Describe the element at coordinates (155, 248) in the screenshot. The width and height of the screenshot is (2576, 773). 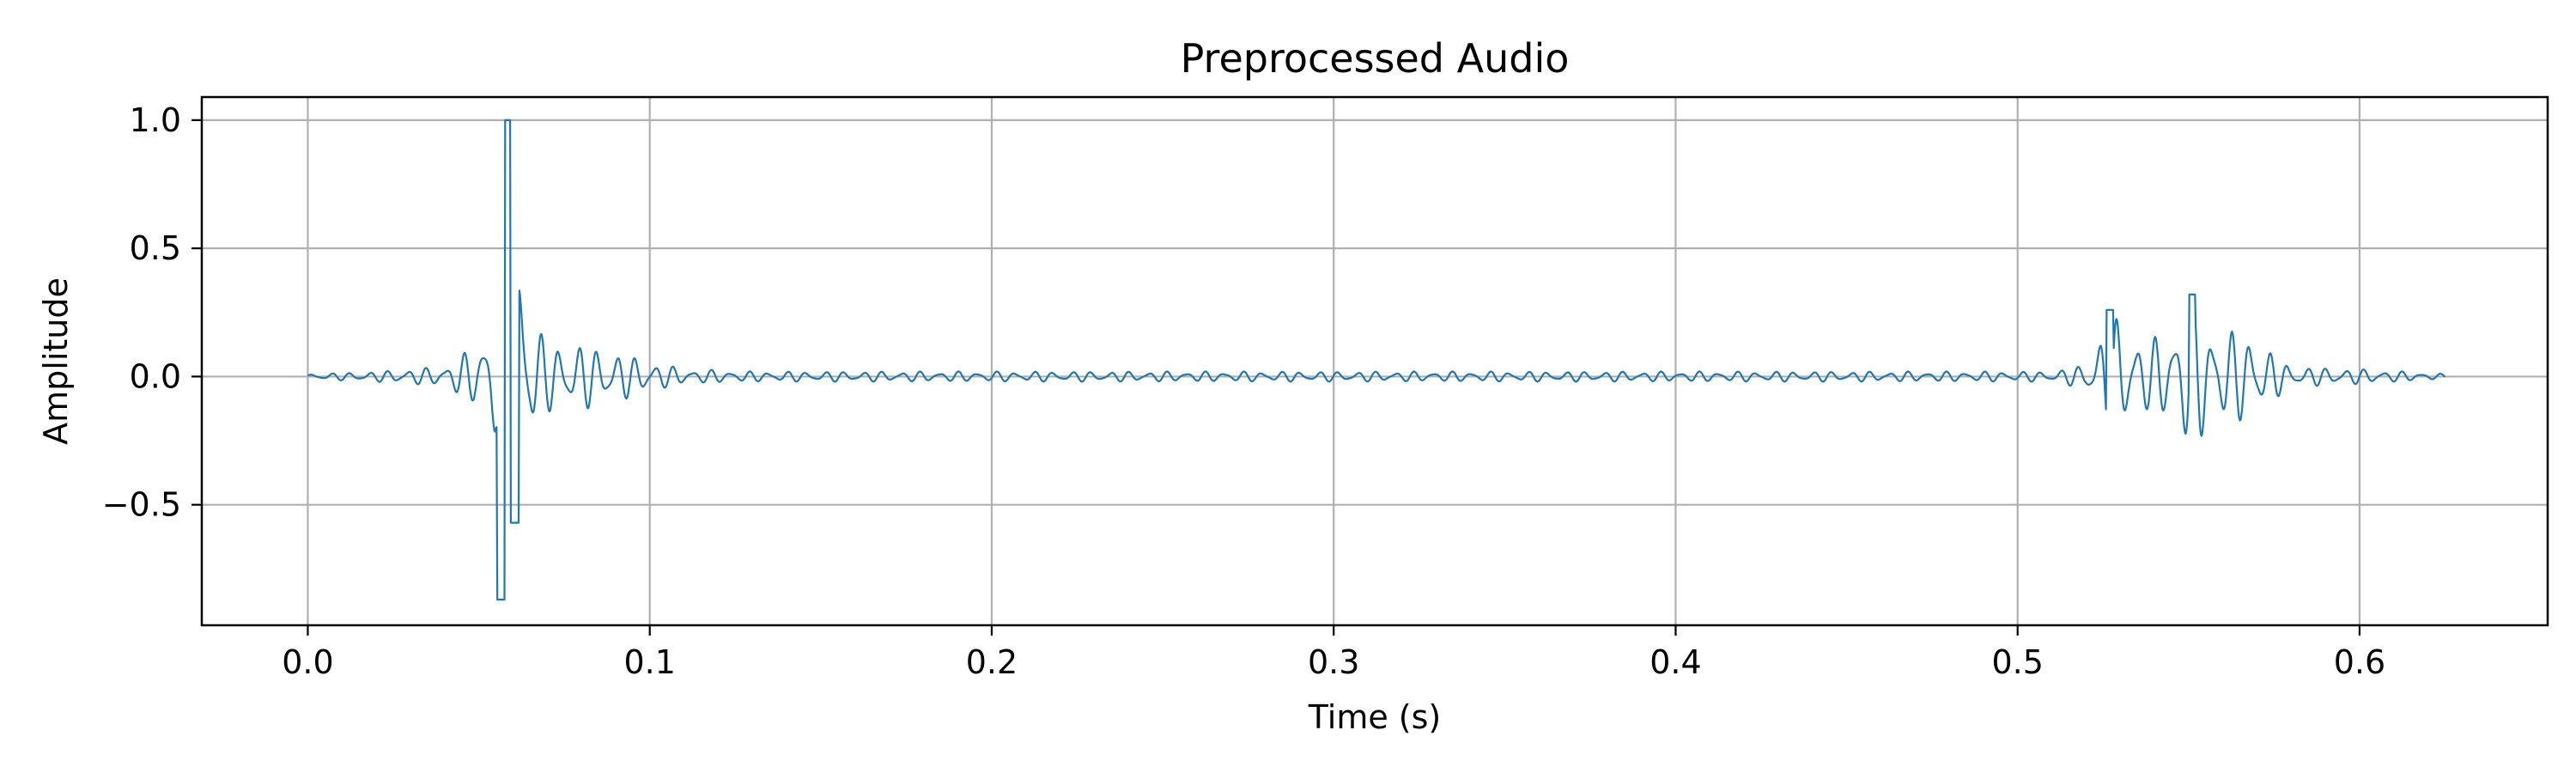
I see `y-tick-label: 0.5` at that location.